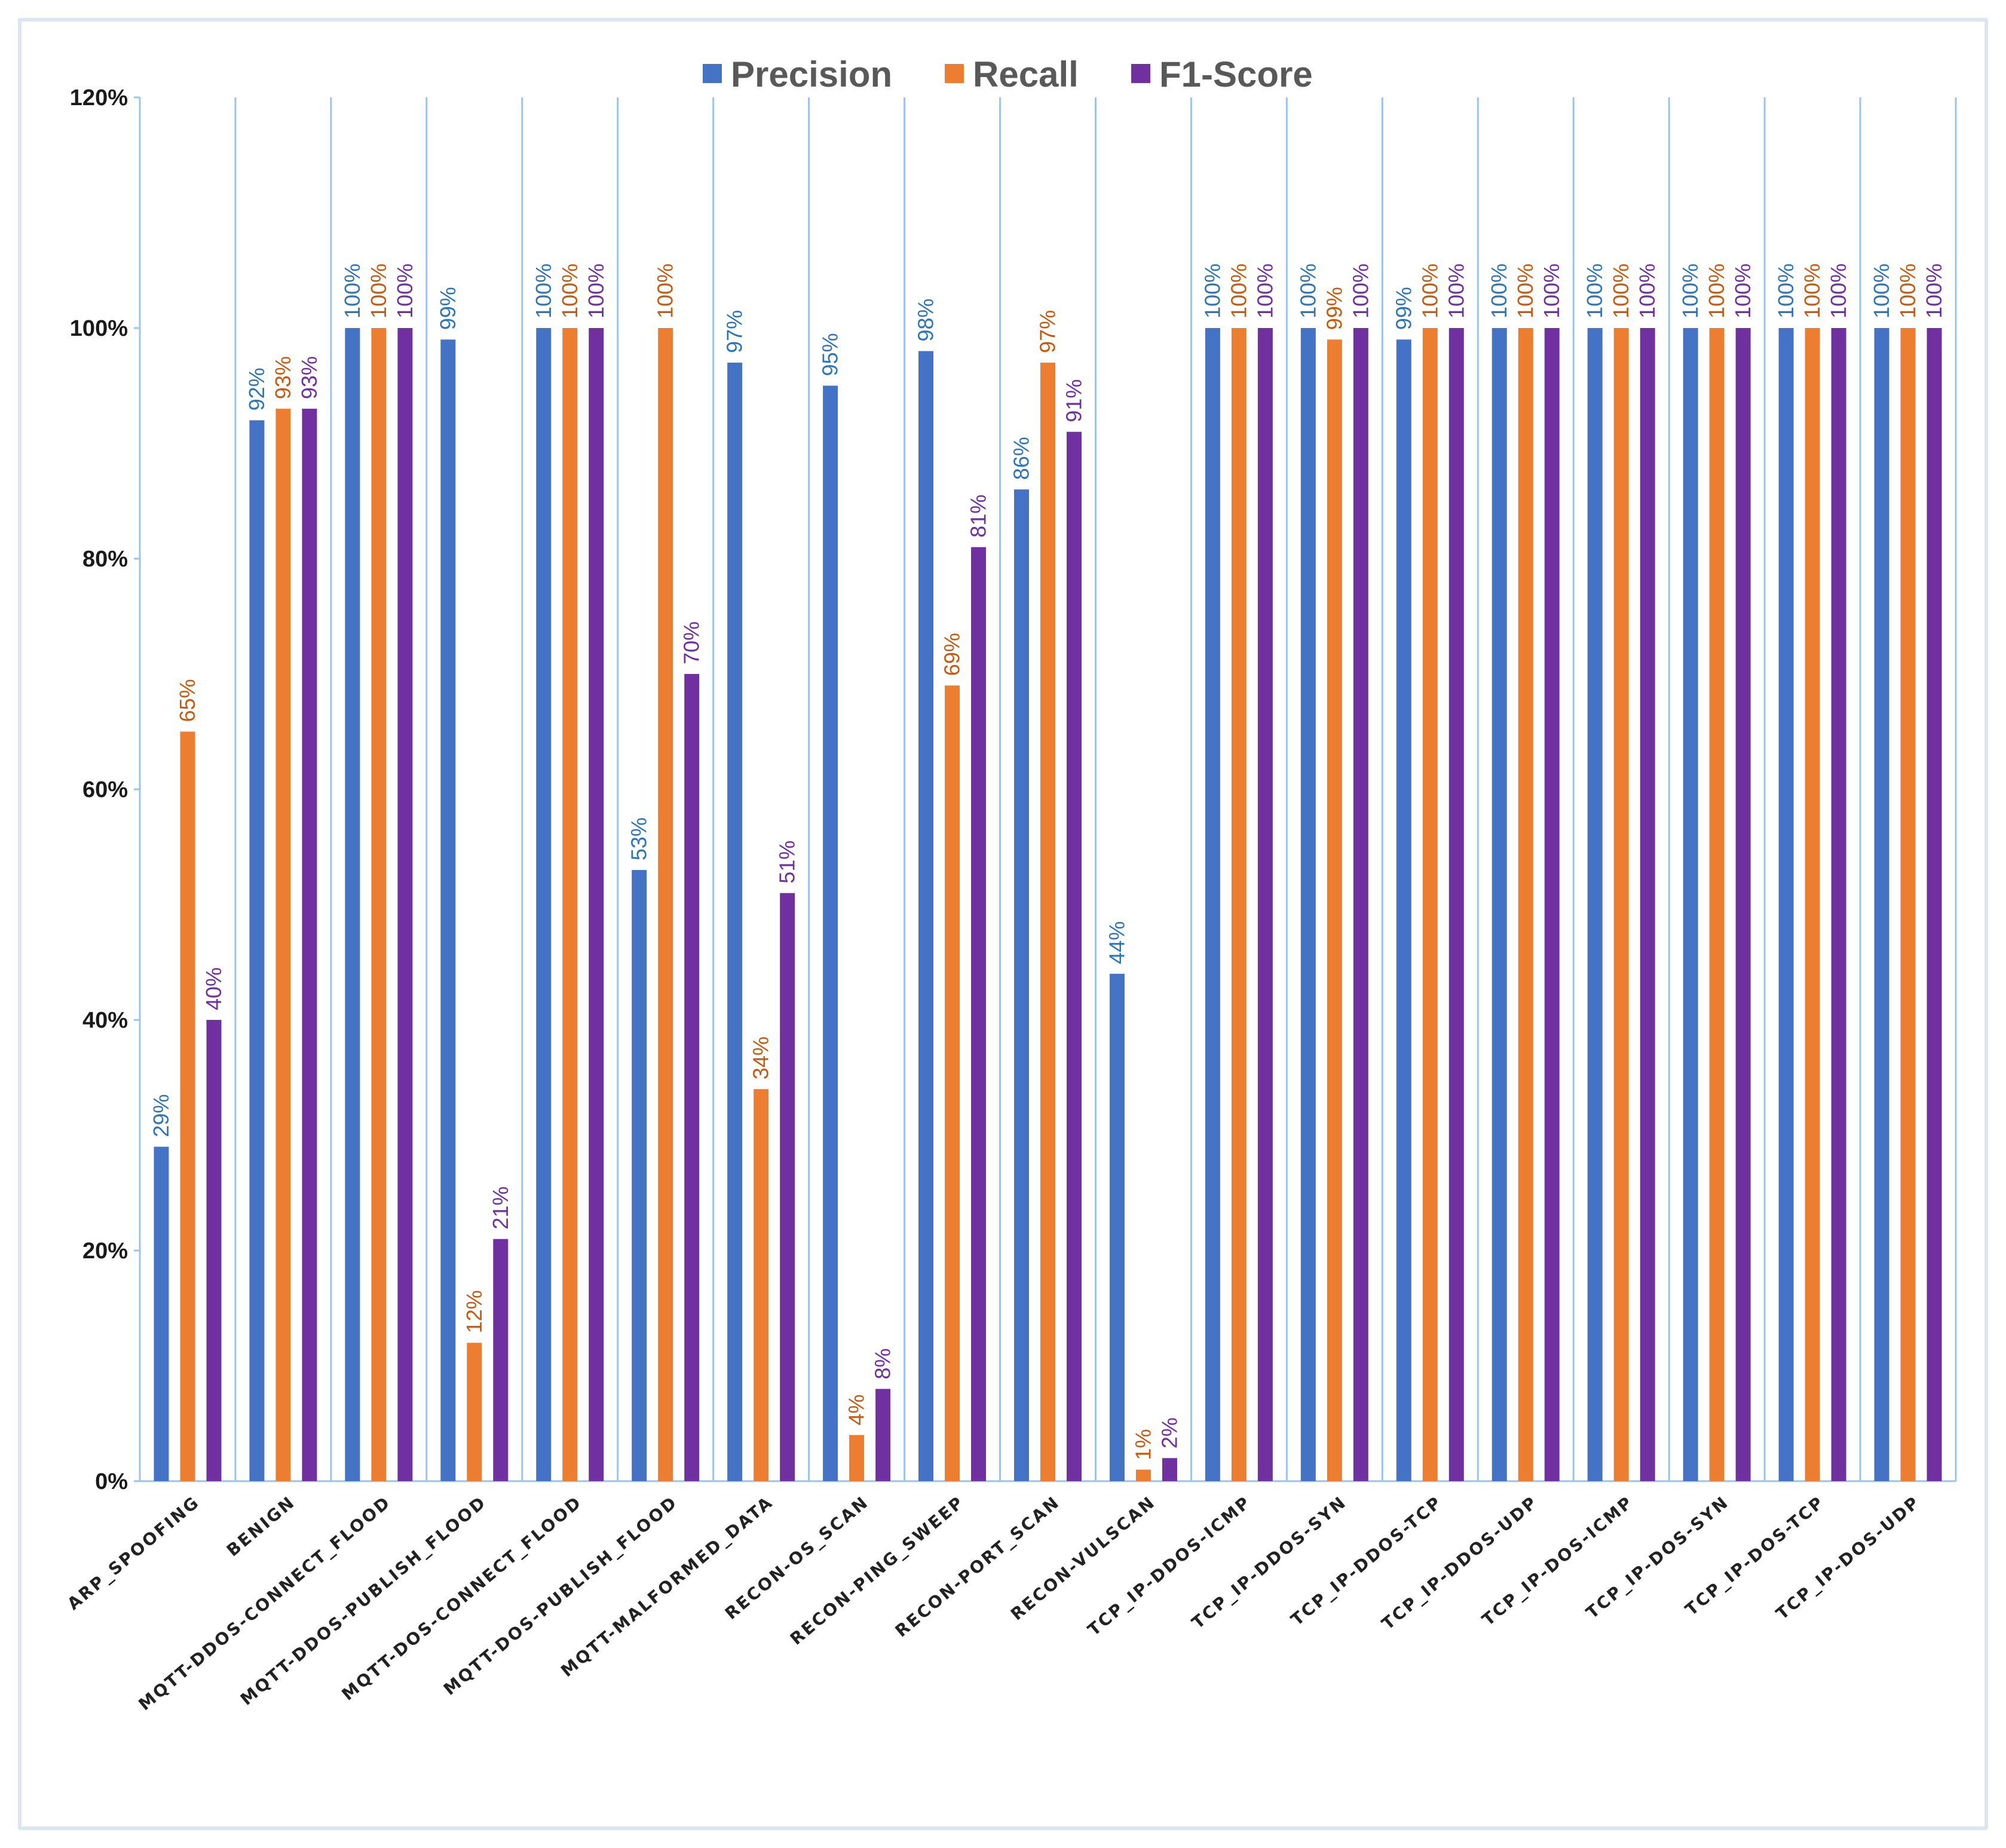 The image size is (2006, 1848). Describe the element at coordinates (1499, 904) in the screenshot. I see `bar-precision-tcp-ip-ddos-udp` at that location.